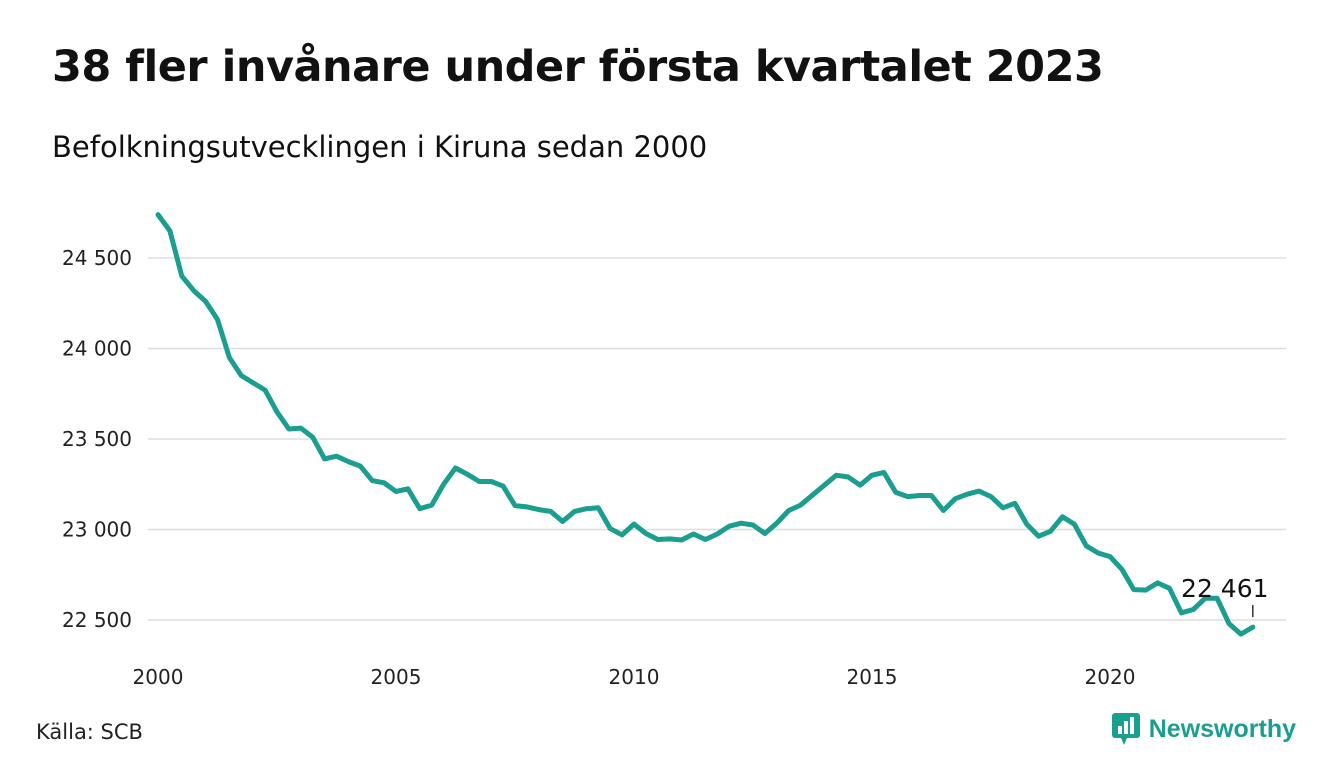 The height and width of the screenshot is (780, 1340). Describe the element at coordinates (97, 258) in the screenshot. I see `y-tick-label: 24 500` at that location.